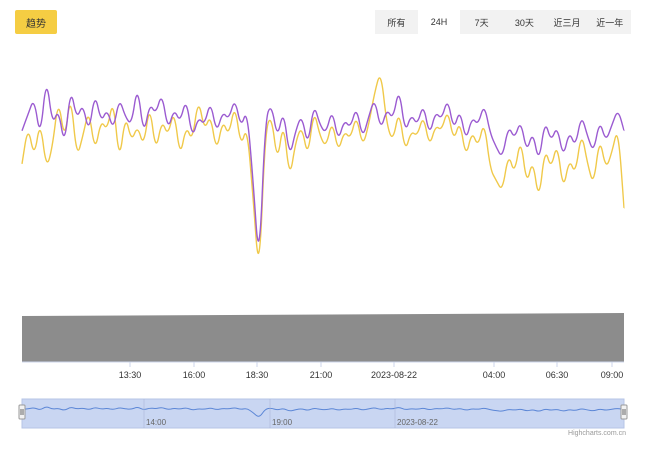 This screenshot has width=650, height=455. What do you see at coordinates (323, 337) in the screenshot?
I see `volume-area` at bounding box center [323, 337].